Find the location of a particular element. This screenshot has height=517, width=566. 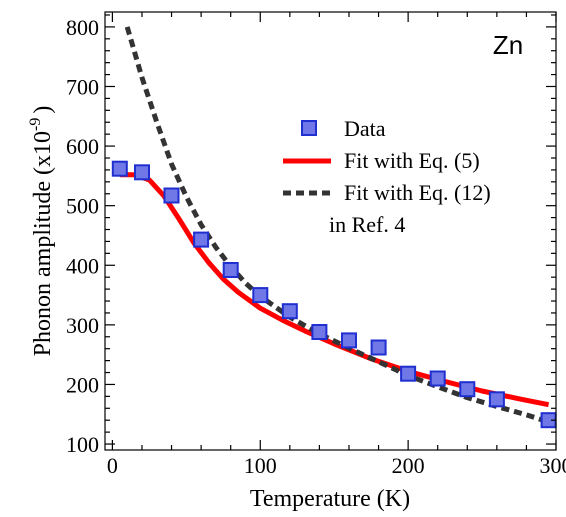

legend-label-fit-eq12: Fit with Eq. (12) is located at coordinates (417, 192).